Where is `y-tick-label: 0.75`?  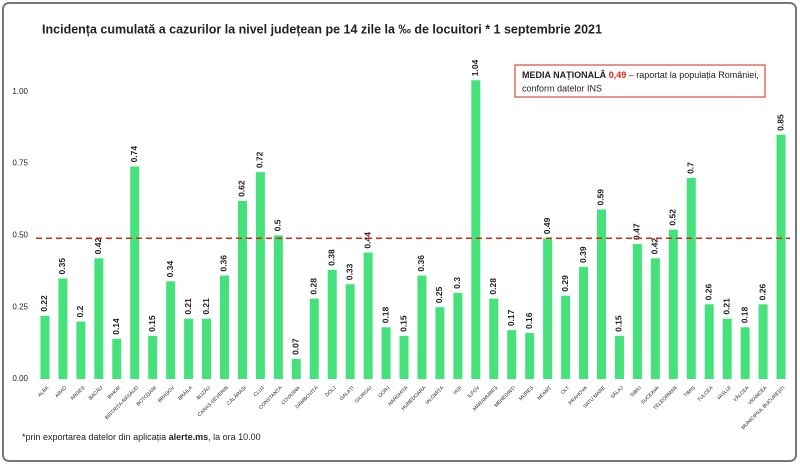 y-tick-label: 0.75 is located at coordinates (20, 163).